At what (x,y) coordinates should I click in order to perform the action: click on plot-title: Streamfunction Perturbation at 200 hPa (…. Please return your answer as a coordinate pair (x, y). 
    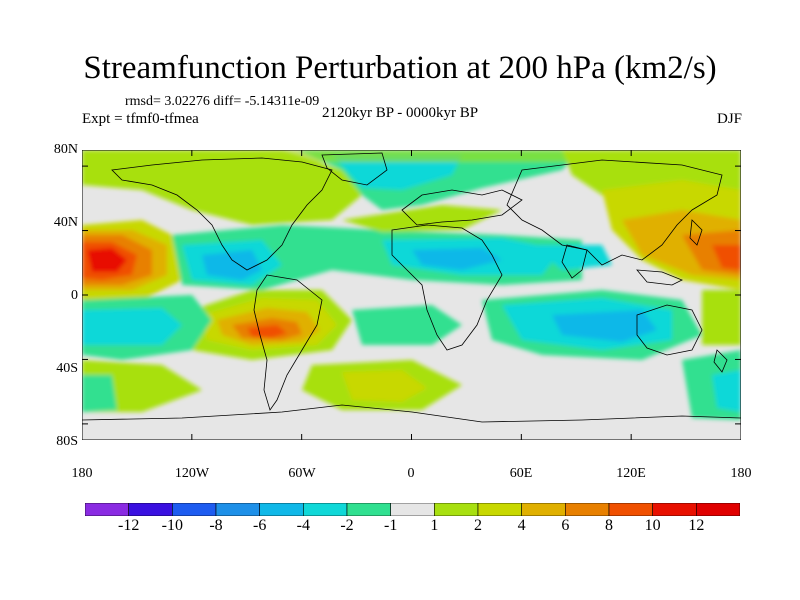
    Looking at the image, I should click on (400, 68).